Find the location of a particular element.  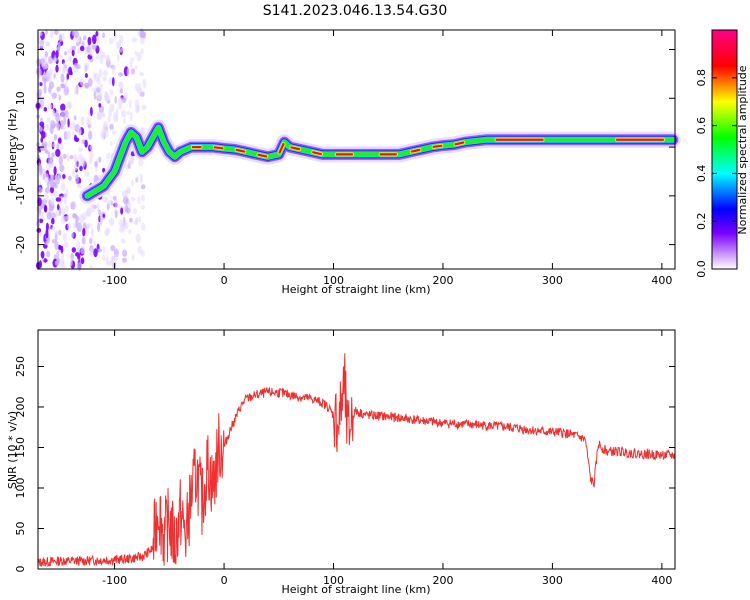

ridge-red is located at coordinates (240, 150).